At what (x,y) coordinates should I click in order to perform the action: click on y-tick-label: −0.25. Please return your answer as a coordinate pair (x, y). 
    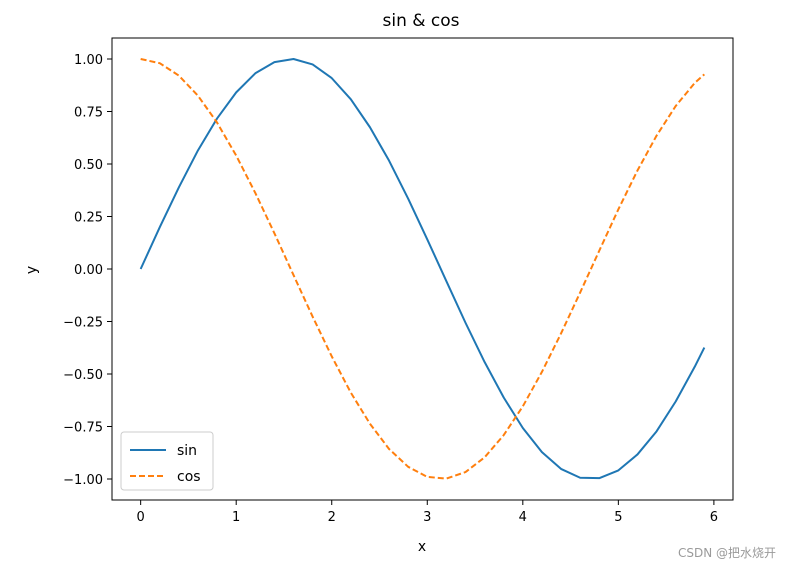
    Looking at the image, I should click on (83, 323).